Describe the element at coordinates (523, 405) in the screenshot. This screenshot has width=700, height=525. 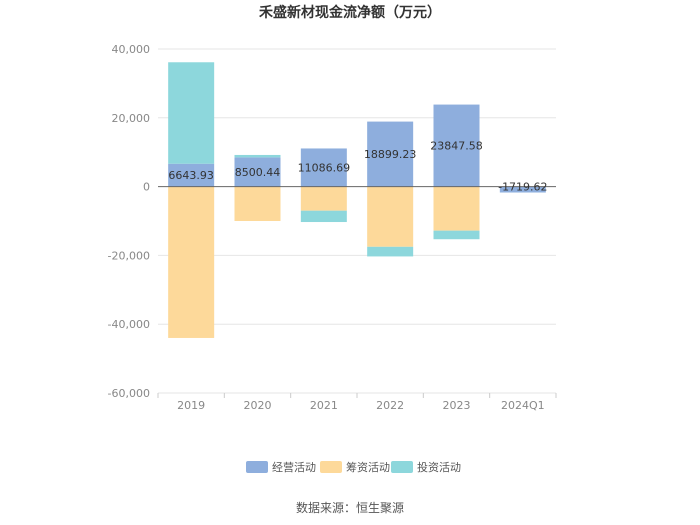
I see `x-tick-label: 2024Q1` at that location.